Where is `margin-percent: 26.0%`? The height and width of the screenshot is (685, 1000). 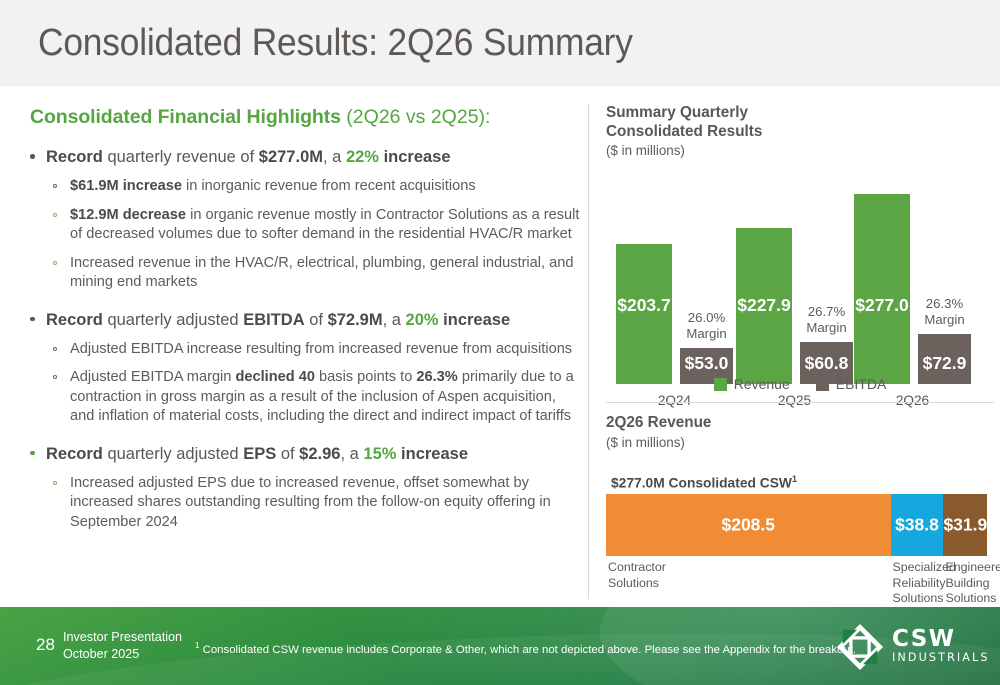
margin-percent: 26.0% is located at coordinates (706, 317).